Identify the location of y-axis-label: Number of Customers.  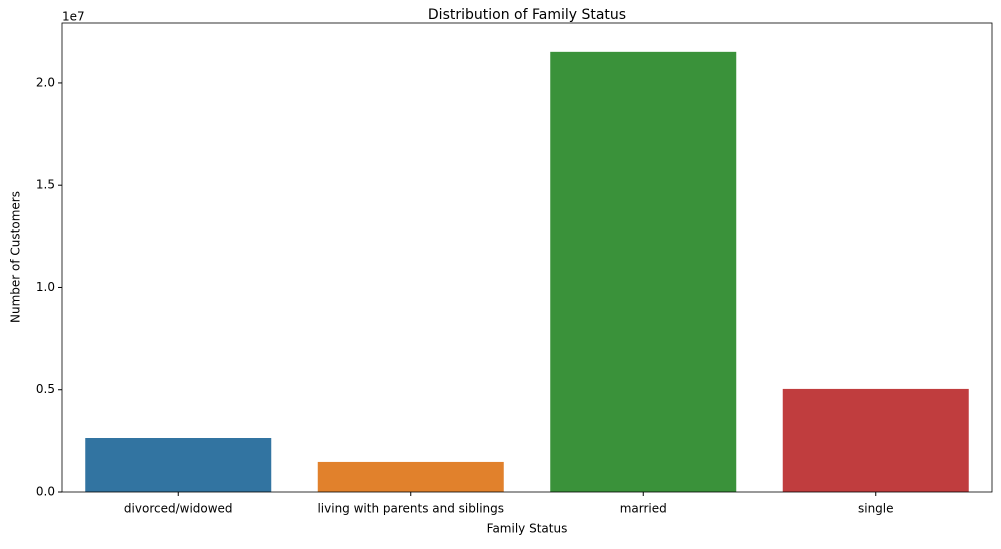
(16, 257).